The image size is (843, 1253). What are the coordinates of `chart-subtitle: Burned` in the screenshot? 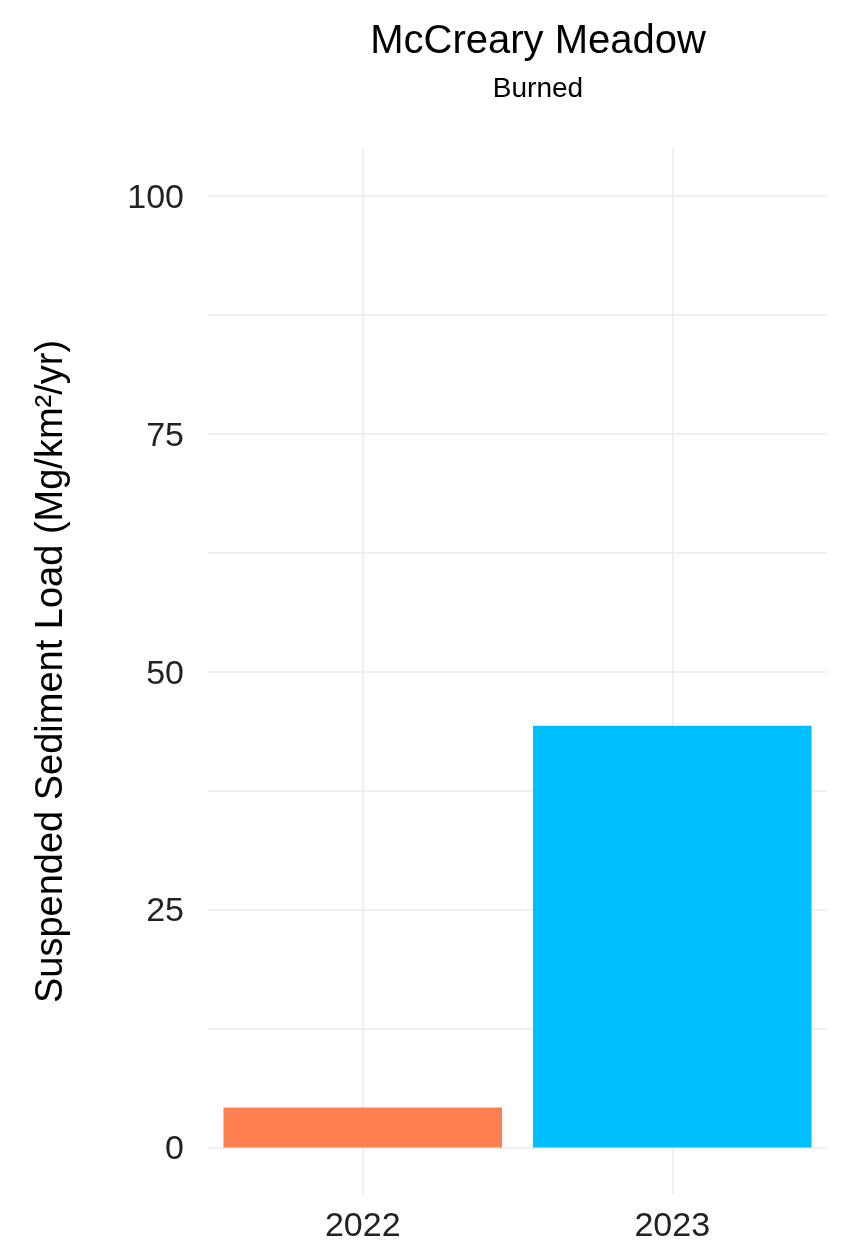 It's located at (538, 87).